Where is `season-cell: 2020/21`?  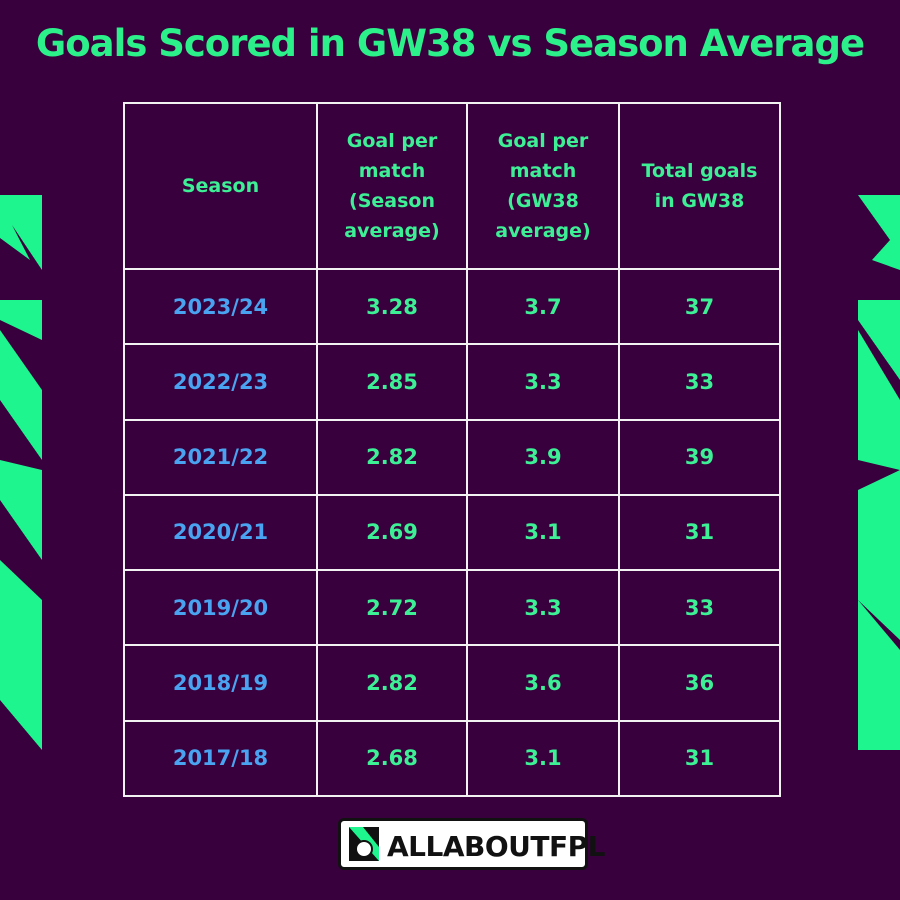 season-cell: 2020/21 is located at coordinates (220, 532).